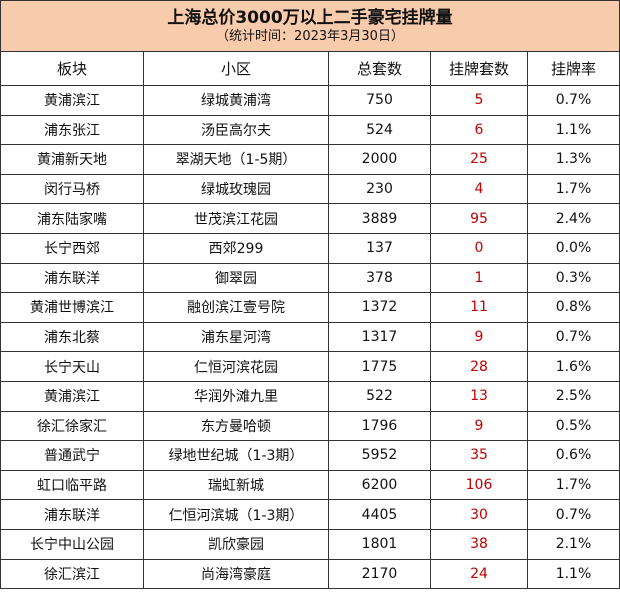  I want to click on column-header: 总套数, so click(379, 68).